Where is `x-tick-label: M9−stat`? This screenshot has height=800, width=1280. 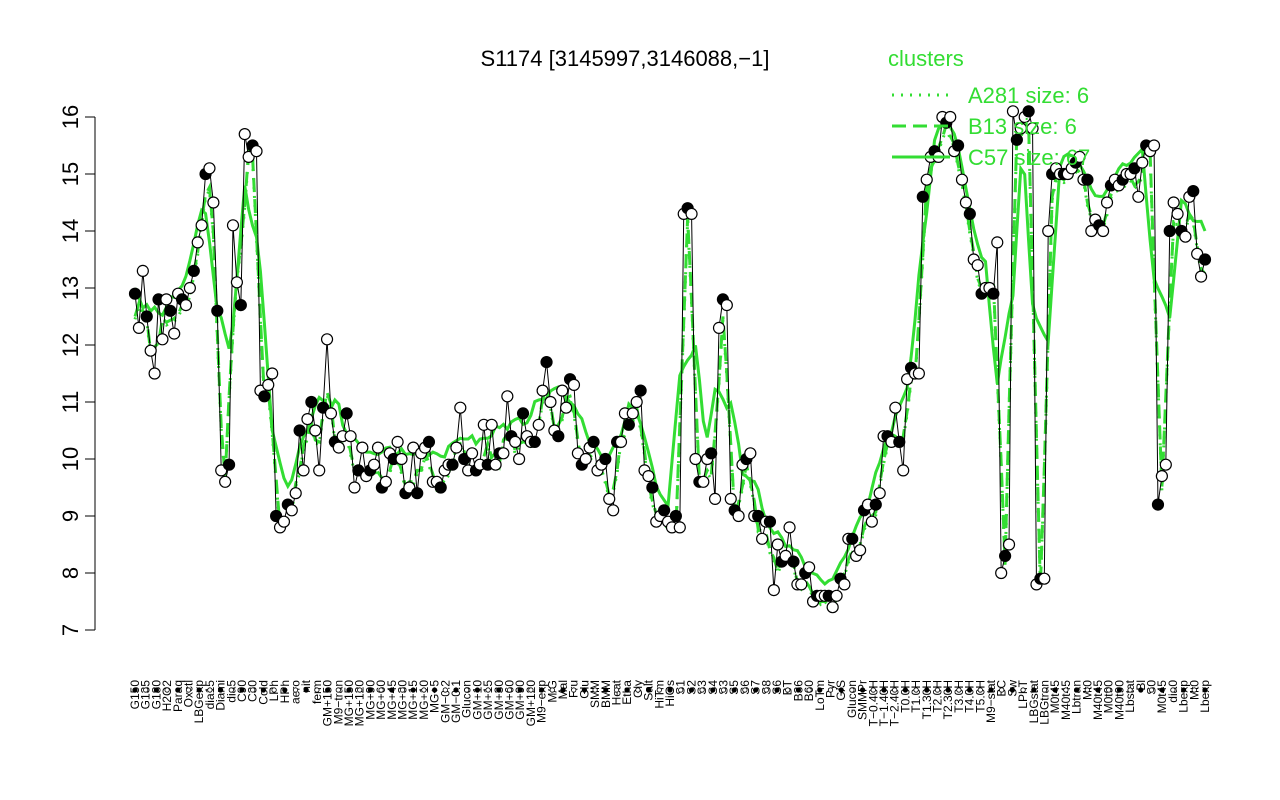 x-tick-label: M9−stat is located at coordinates (991, 701).